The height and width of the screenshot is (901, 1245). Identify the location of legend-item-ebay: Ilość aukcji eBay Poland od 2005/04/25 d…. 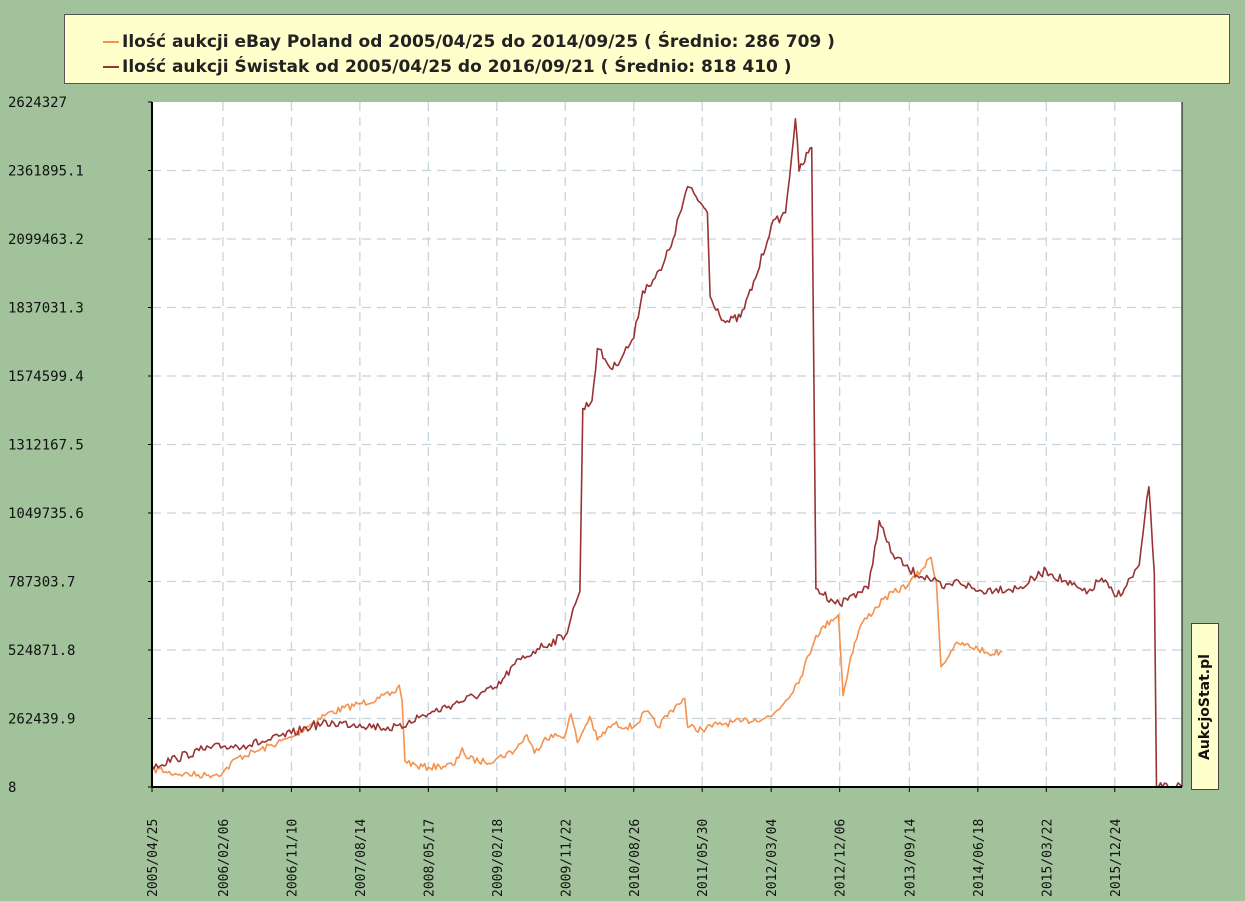
(469, 42).